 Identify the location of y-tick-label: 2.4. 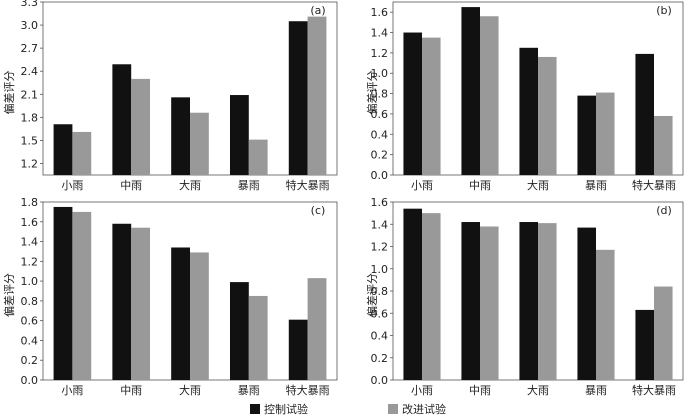
(30, 71).